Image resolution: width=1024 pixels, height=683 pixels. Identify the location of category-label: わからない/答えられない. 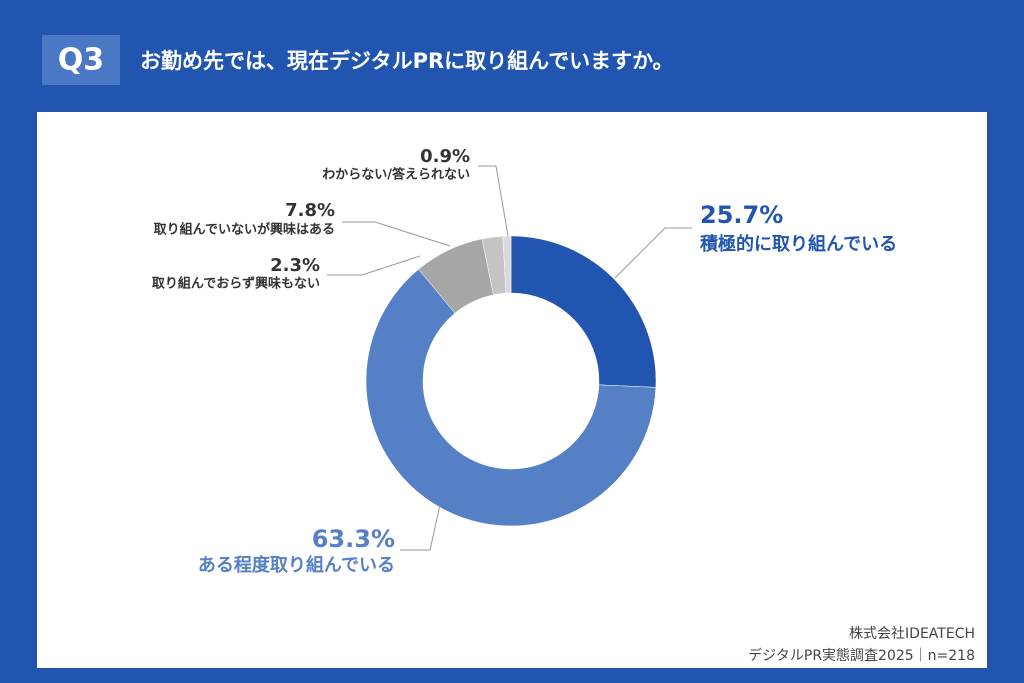
(396, 175).